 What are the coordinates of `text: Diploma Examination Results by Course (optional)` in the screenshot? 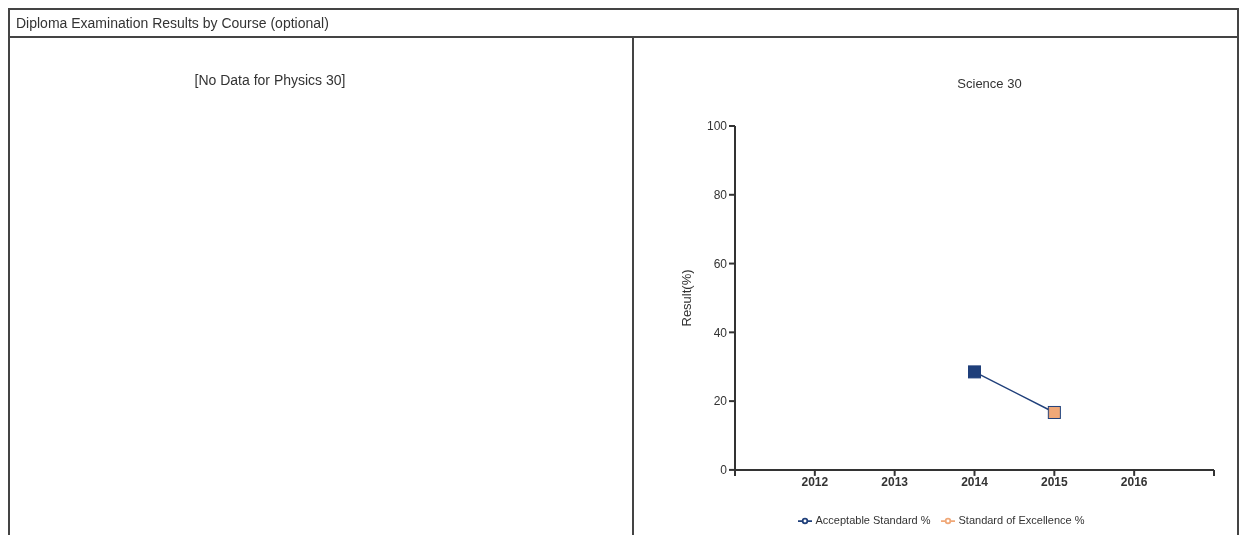 It's located at (623, 23).